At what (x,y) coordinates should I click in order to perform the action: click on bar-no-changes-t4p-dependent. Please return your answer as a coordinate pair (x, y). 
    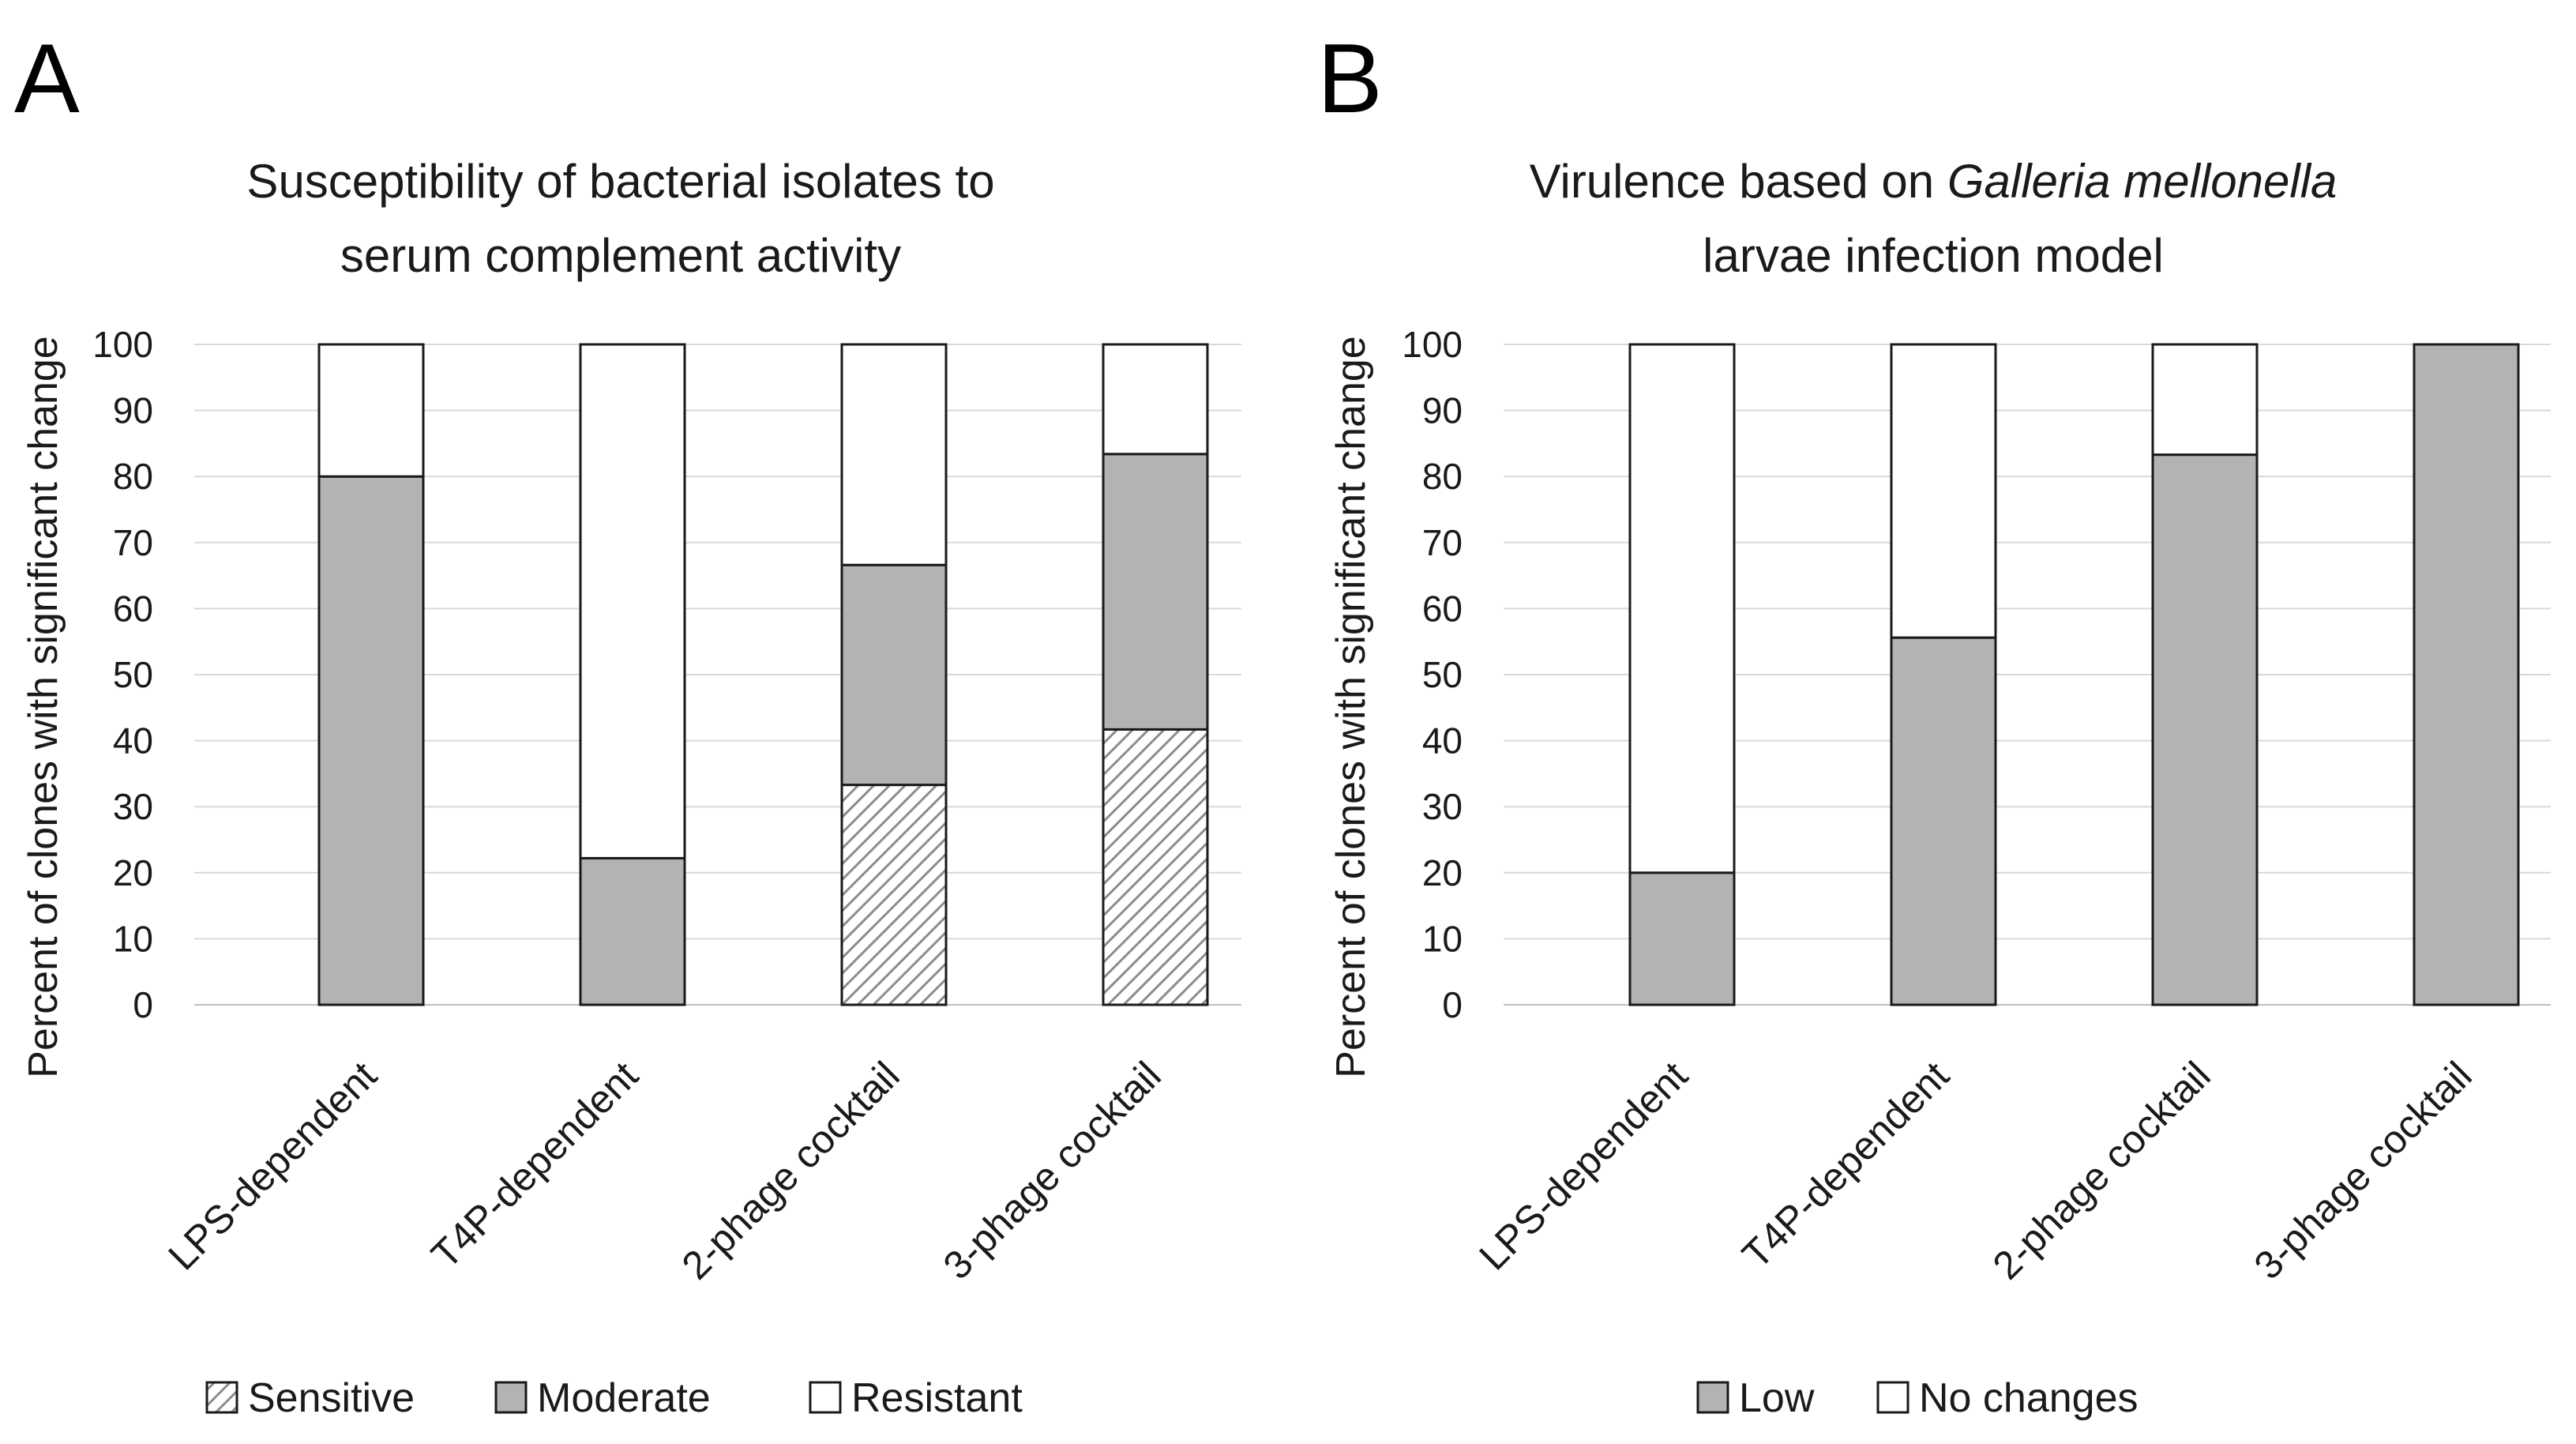
    Looking at the image, I should click on (1943, 491).